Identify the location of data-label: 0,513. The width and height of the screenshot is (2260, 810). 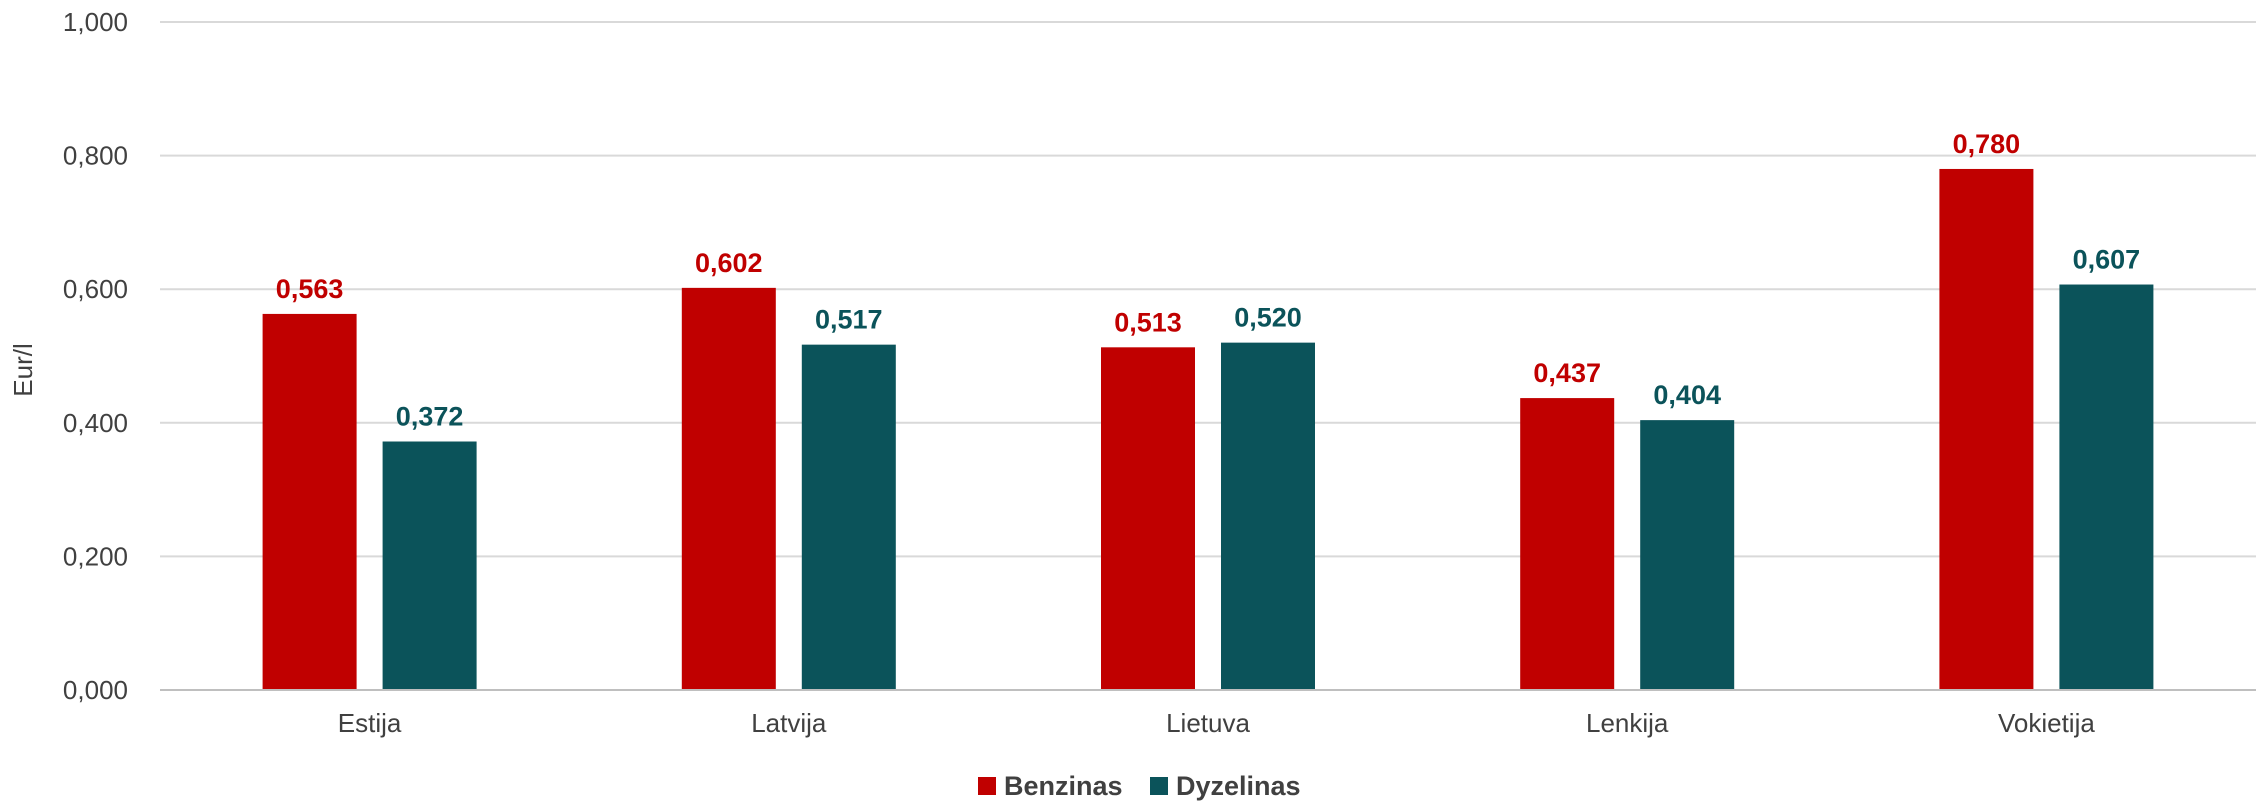
(1148, 322).